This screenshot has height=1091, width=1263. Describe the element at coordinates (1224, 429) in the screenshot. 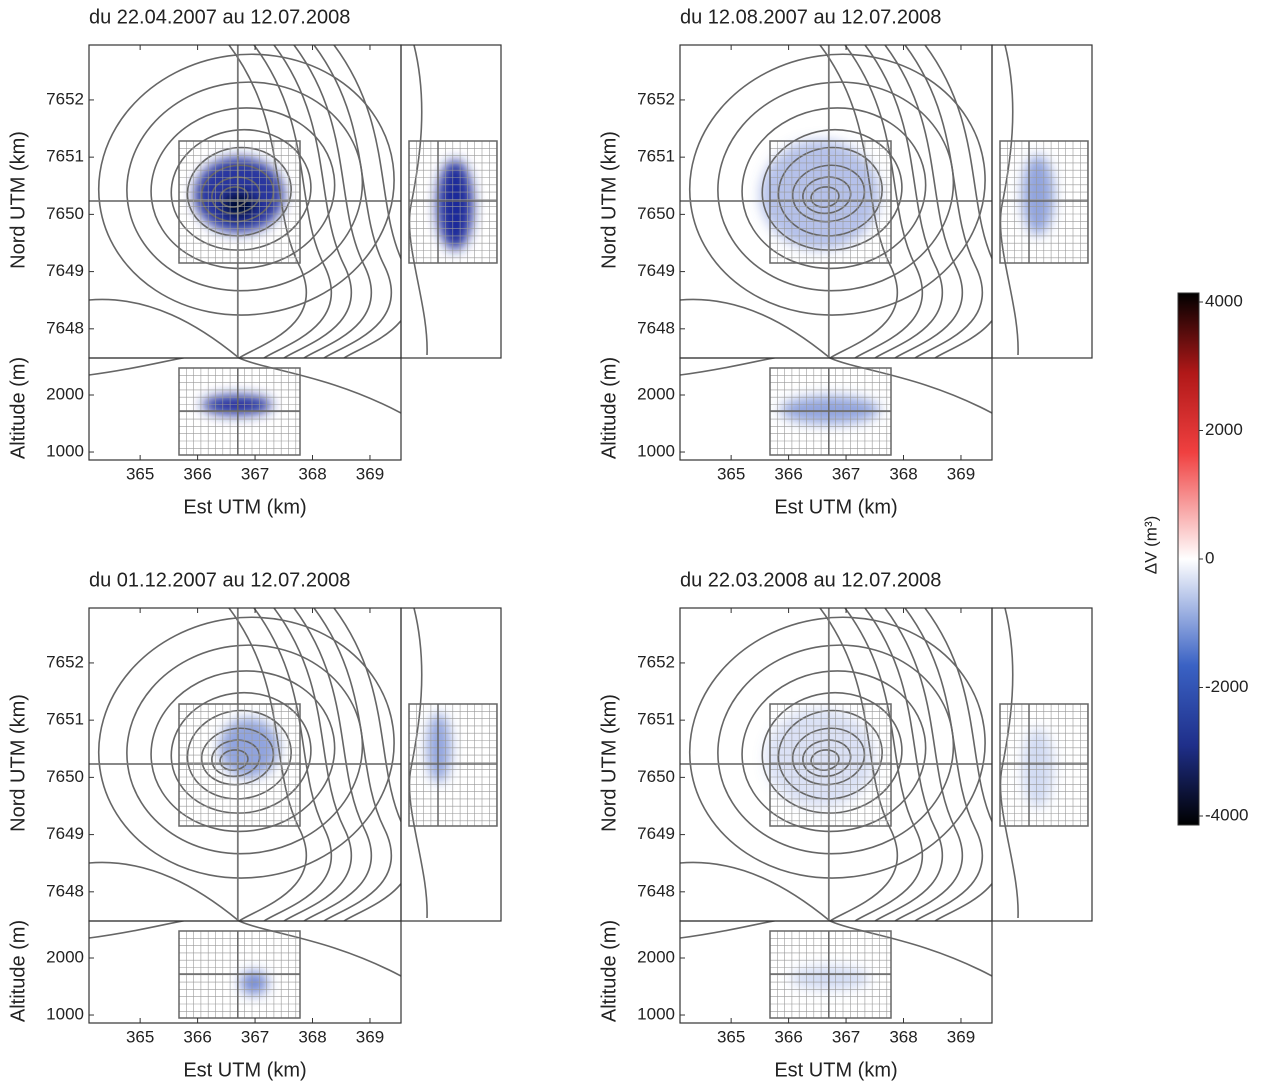

I see `colorbar-tick-label: 2000` at that location.